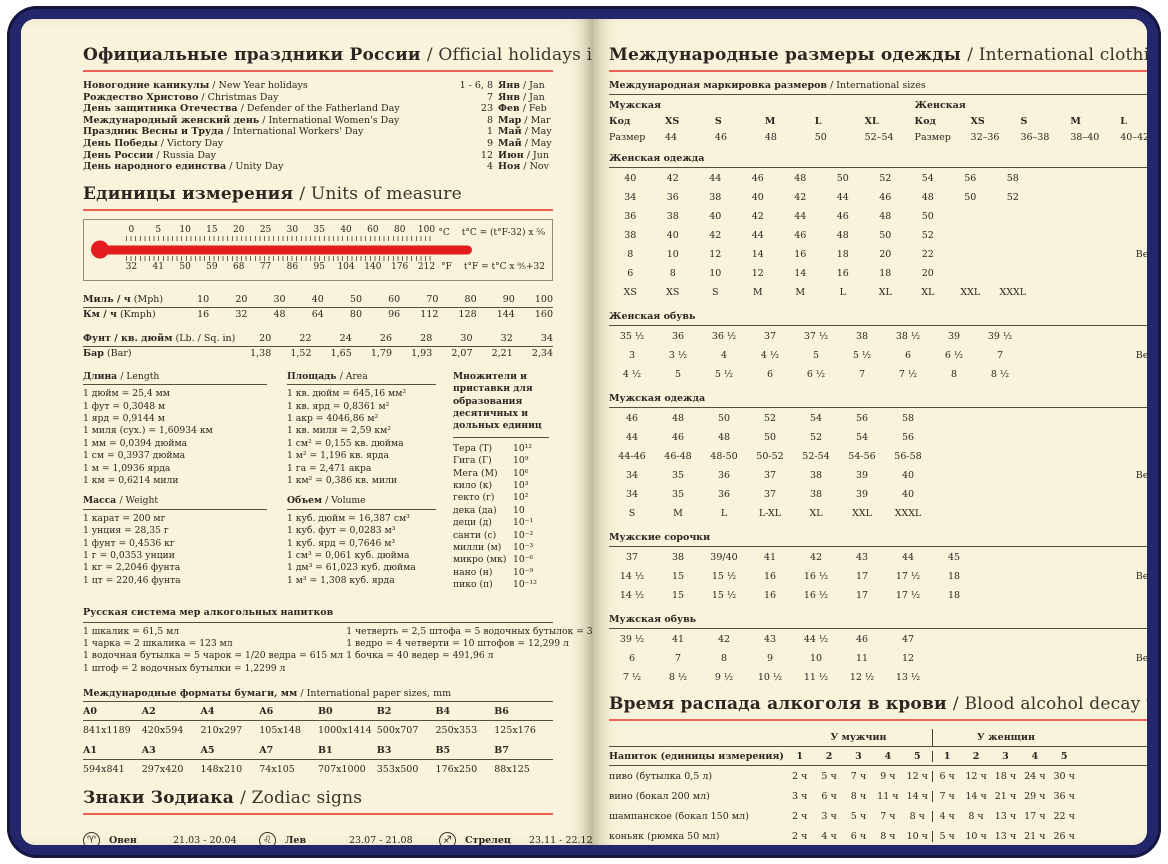  Describe the element at coordinates (1141, 355) in the screenshot. I see `country-label: Великобритания` at that location.